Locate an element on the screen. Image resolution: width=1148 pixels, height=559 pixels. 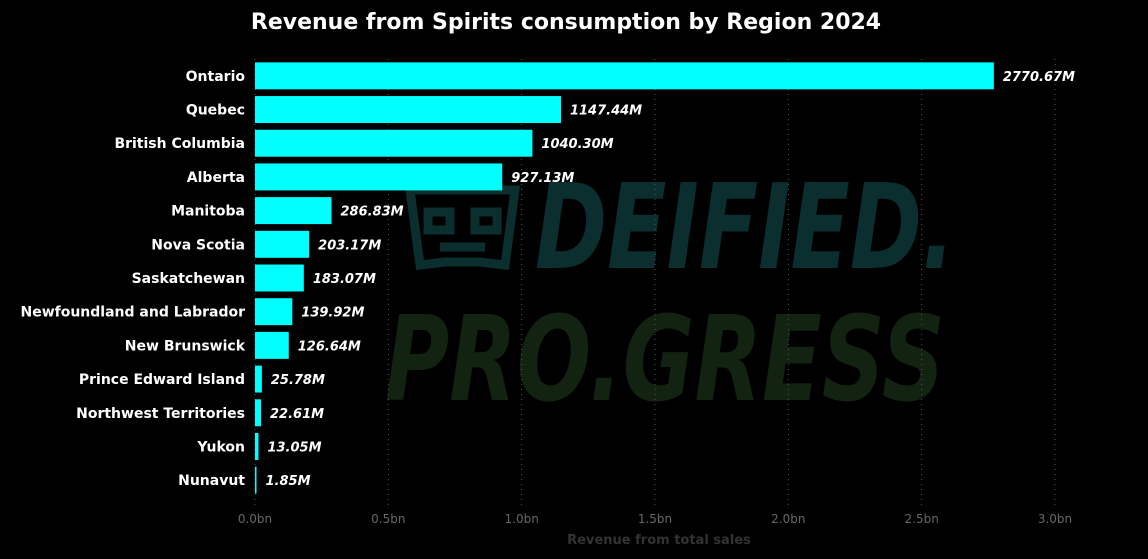
category-label: Ontario is located at coordinates (216, 77).